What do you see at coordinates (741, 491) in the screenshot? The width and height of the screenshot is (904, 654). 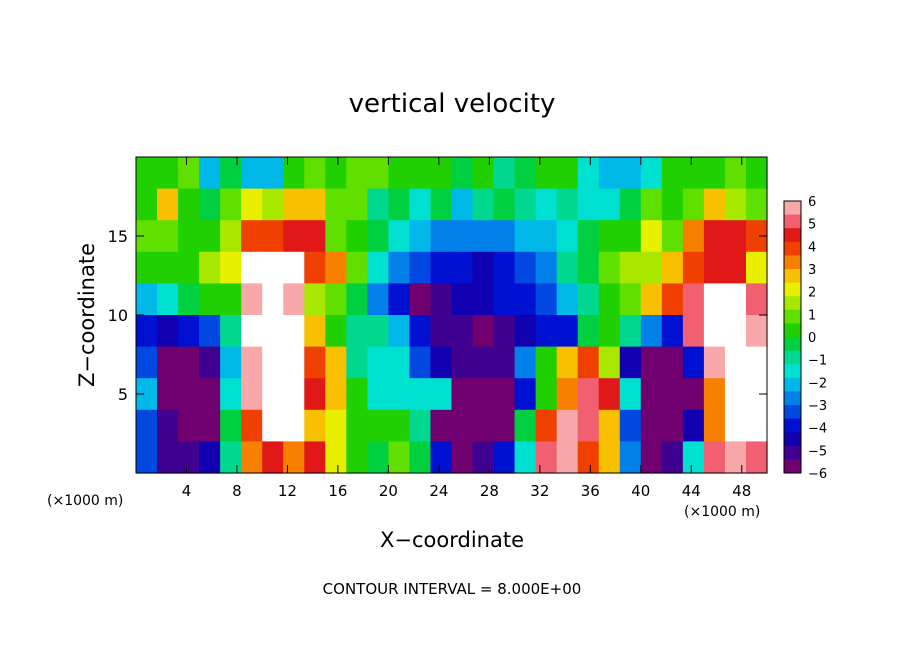 I see `x-tick-label: 48` at bounding box center [741, 491].